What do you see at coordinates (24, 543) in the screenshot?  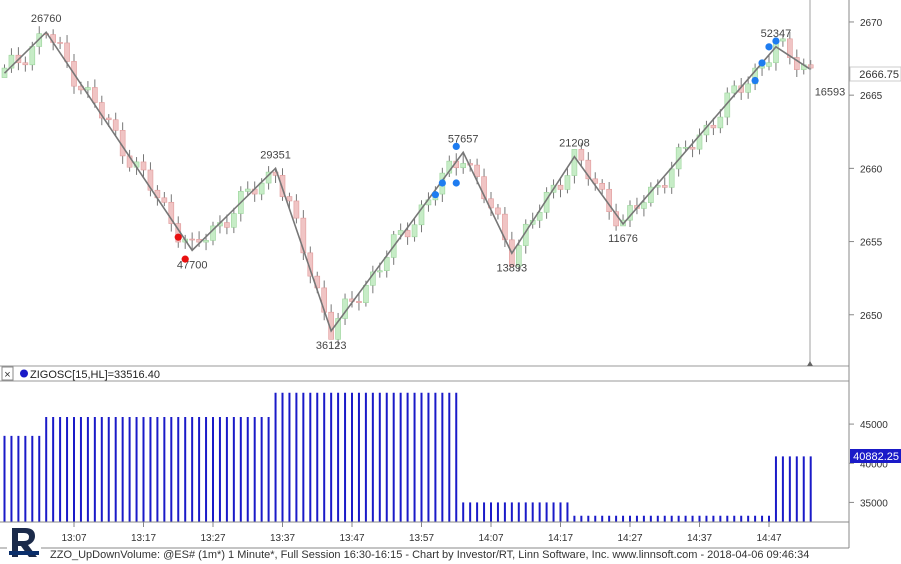 I see `investor-rt-logo` at bounding box center [24, 543].